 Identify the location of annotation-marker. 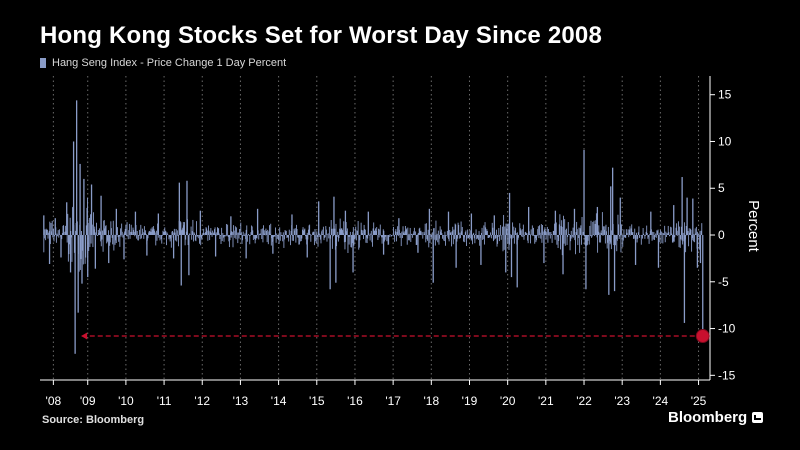
(702, 336).